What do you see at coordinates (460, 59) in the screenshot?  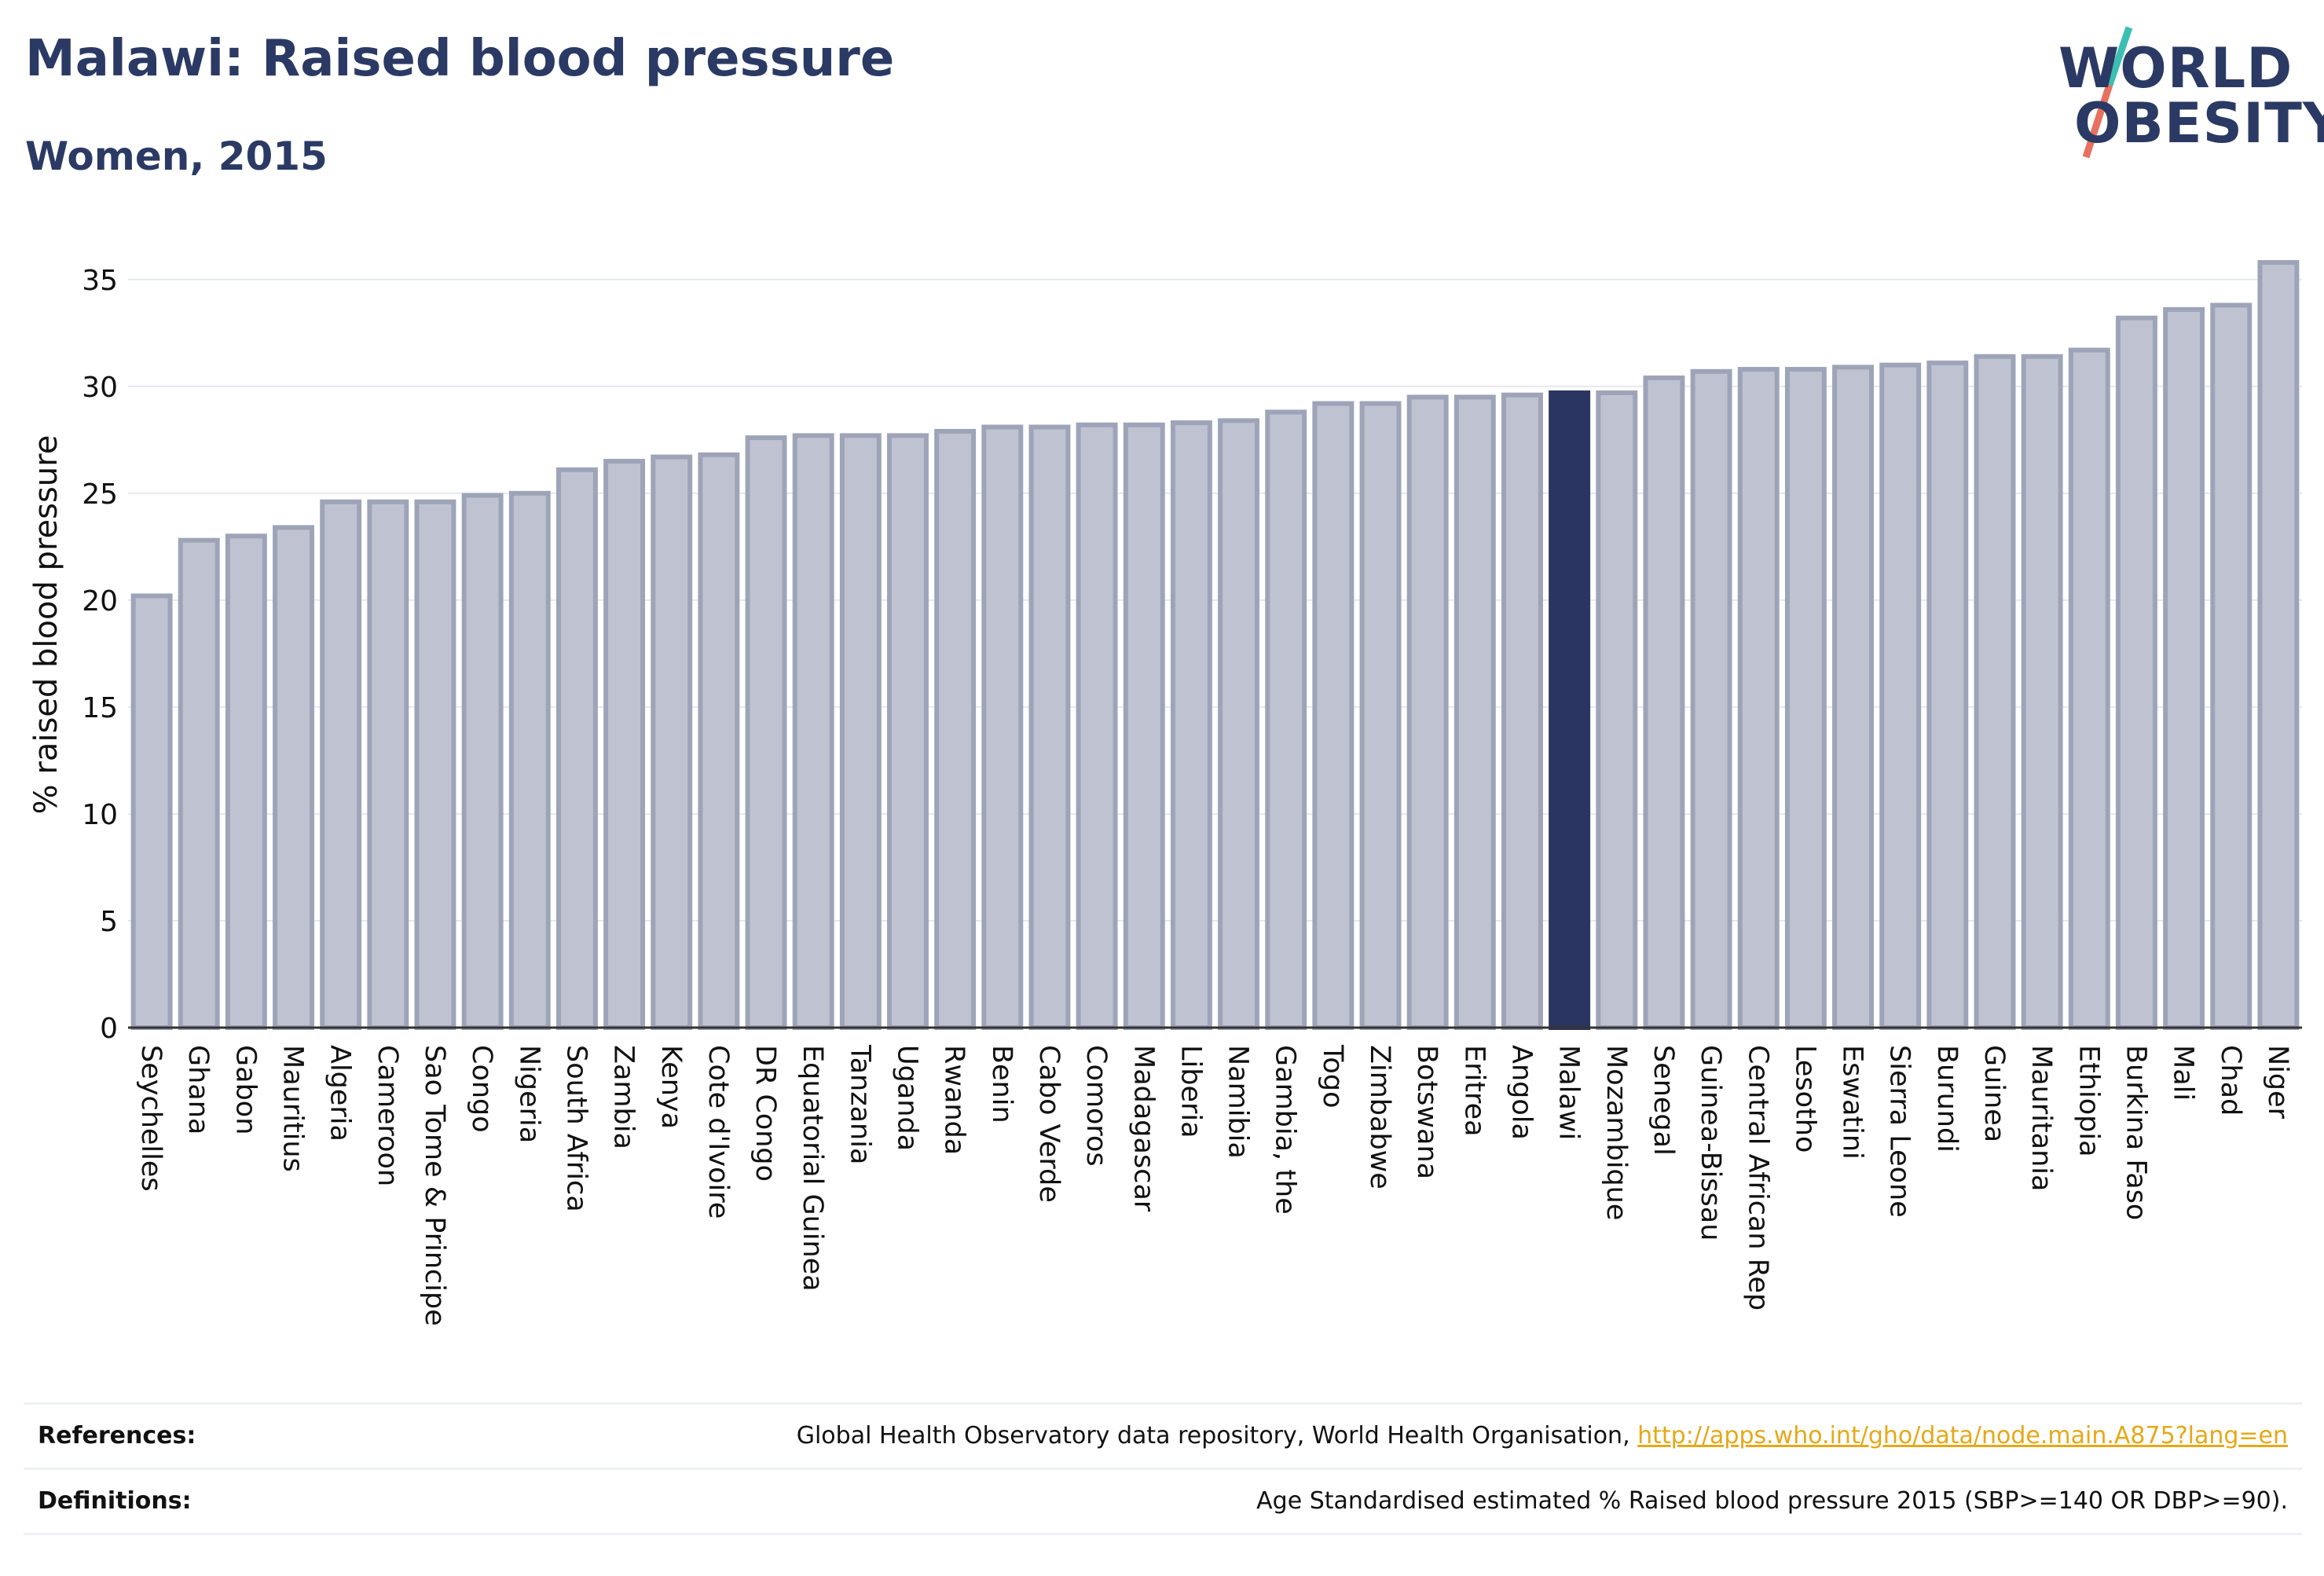 I see `chart-title: Malawi: Raised blood pressure` at bounding box center [460, 59].